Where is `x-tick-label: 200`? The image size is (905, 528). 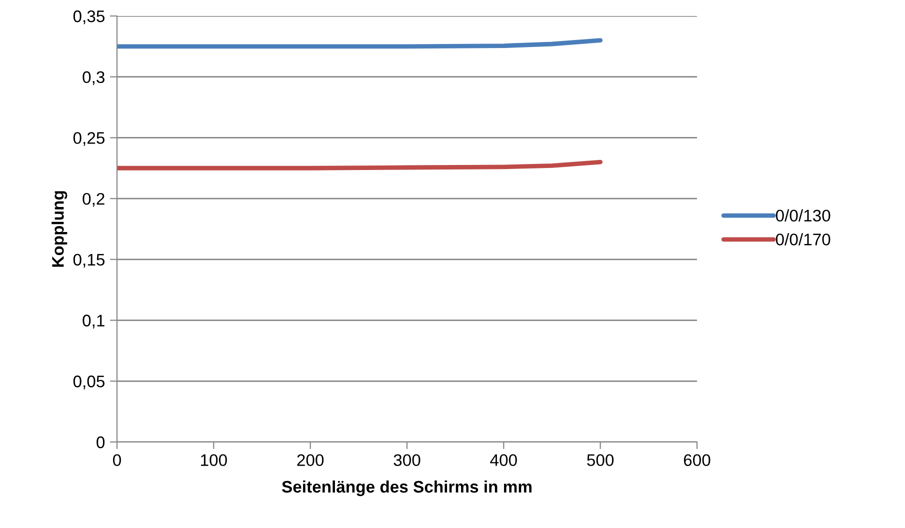 x-tick-label: 200 is located at coordinates (310, 460).